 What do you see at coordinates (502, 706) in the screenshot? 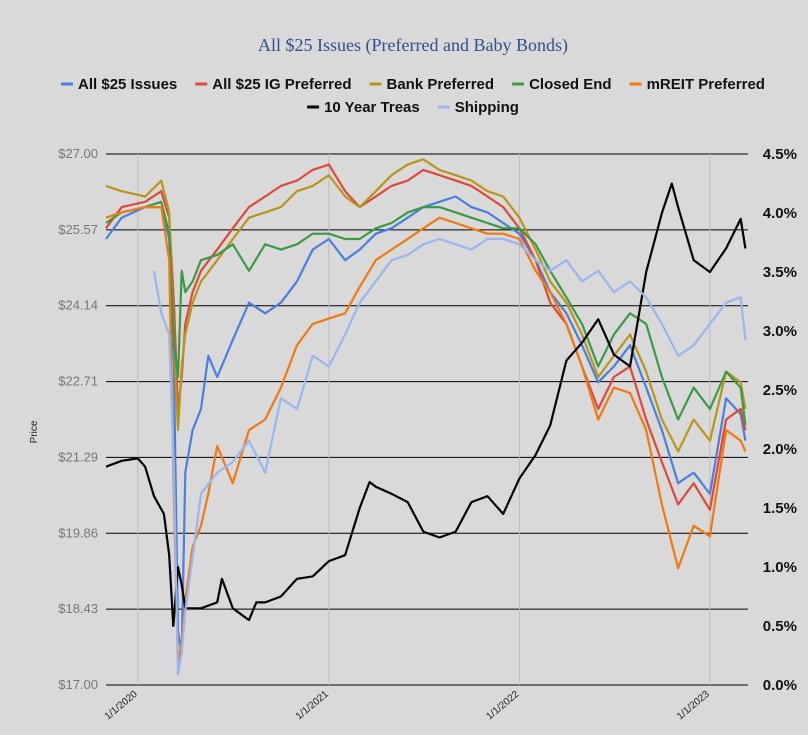
I see `x-tick-label: 1/1/2022` at bounding box center [502, 706].